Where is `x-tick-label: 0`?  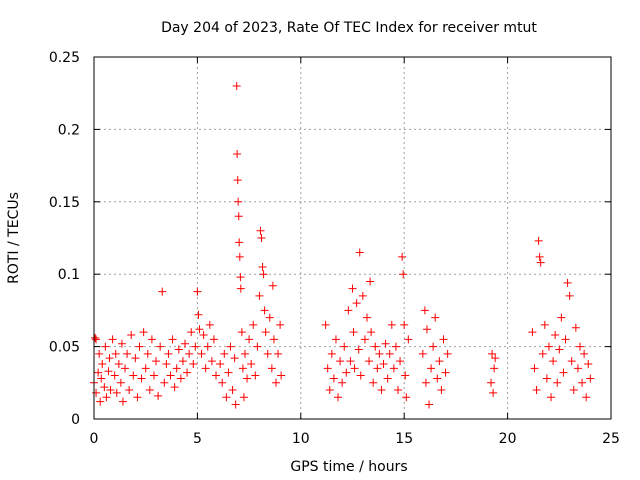 x-tick-label: 0 is located at coordinates (94, 439).